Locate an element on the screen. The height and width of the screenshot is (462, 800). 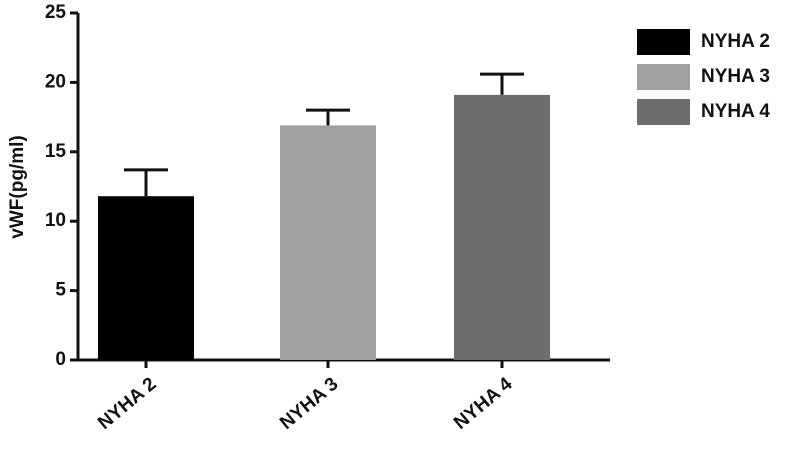
y-tick-label: 20 is located at coordinates (55, 81).